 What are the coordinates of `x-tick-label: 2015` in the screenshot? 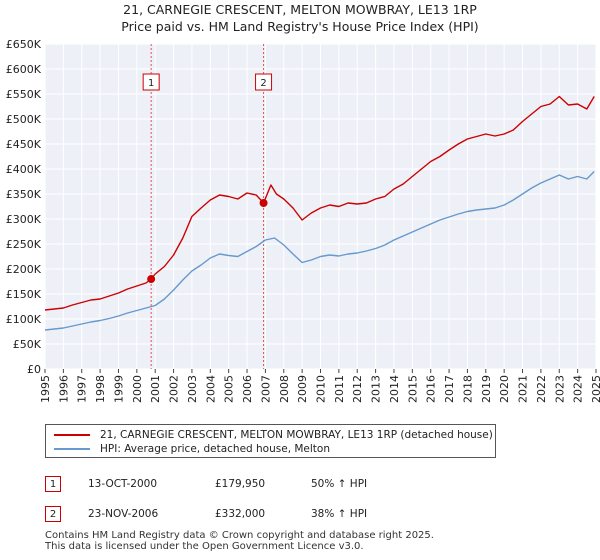 It's located at (412, 389).